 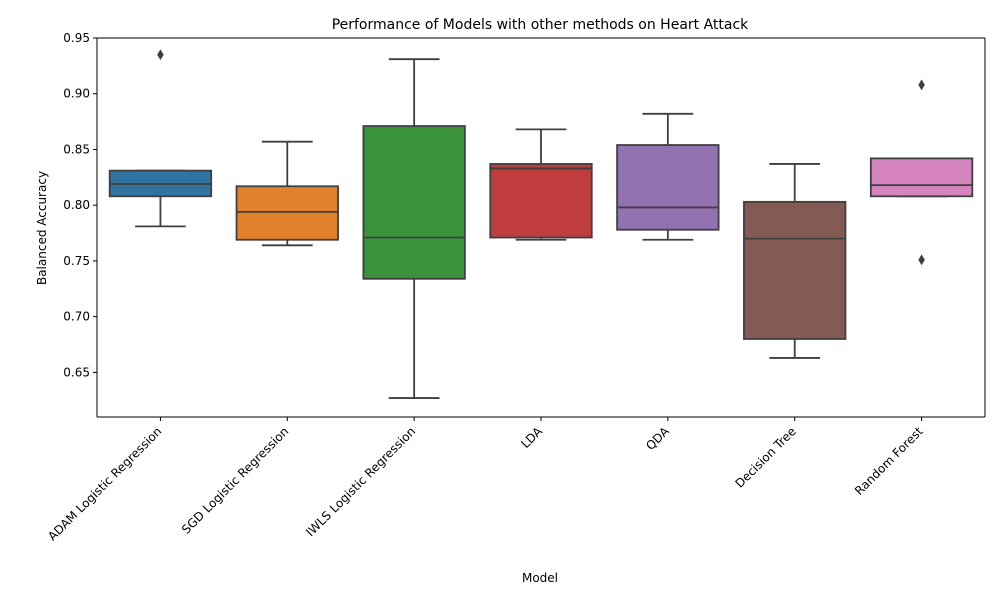 I want to click on y-tick-label: 0.75, so click(x=76, y=261).